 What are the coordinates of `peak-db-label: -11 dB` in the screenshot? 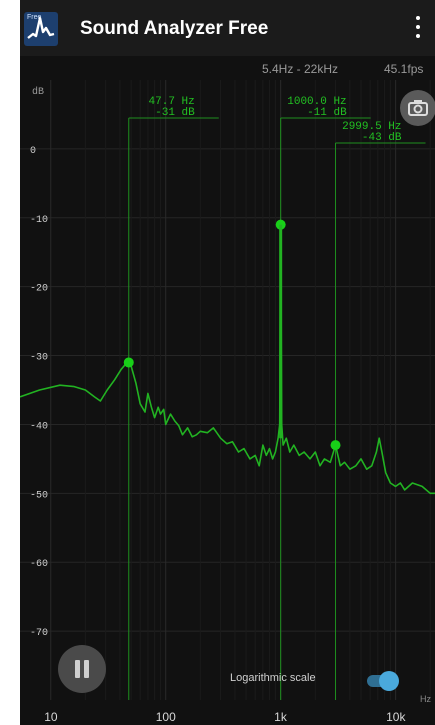 It's located at (327, 113).